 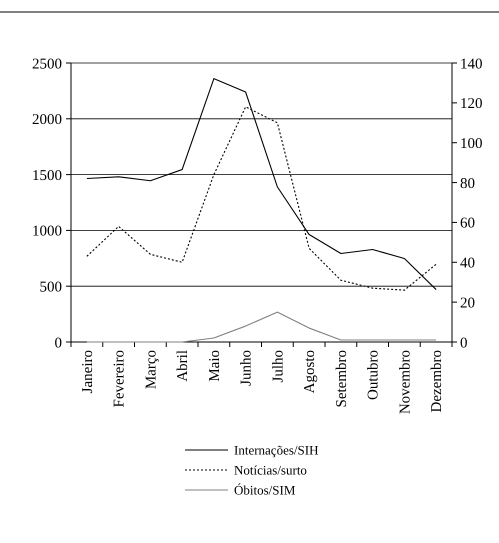 I want to click on x-tick-label: Janeiro, so click(x=88, y=372).